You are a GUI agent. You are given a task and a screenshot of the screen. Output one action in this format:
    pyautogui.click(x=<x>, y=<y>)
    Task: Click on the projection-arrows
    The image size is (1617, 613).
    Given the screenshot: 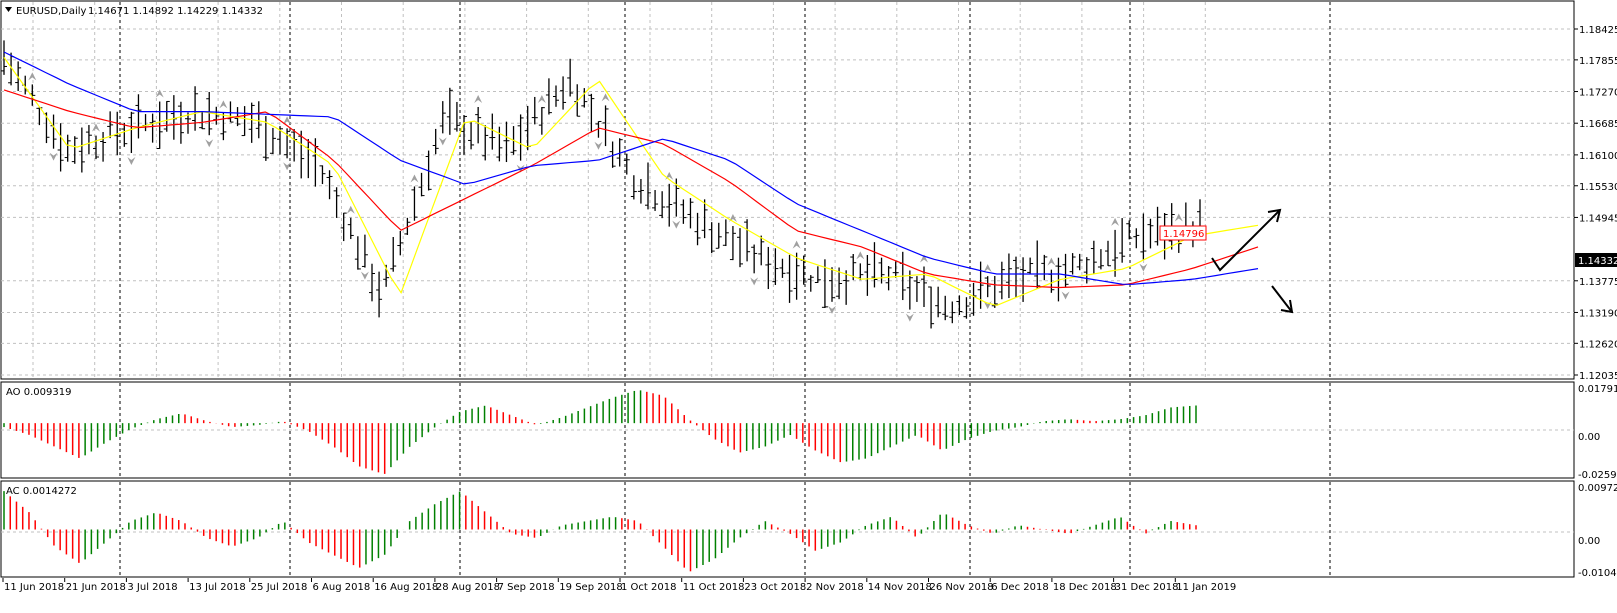 What is the action you would take?
    pyautogui.click(x=1252, y=261)
    